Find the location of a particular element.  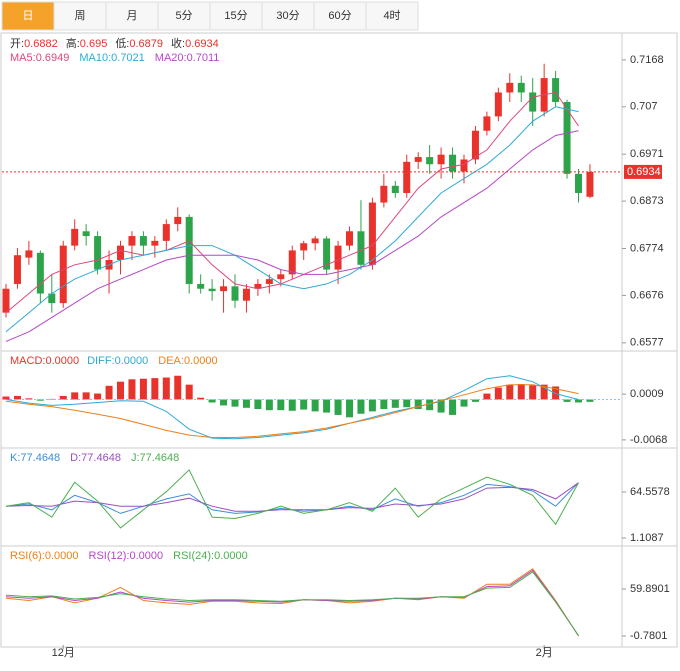

tab-label: 5分 is located at coordinates (183, 15).